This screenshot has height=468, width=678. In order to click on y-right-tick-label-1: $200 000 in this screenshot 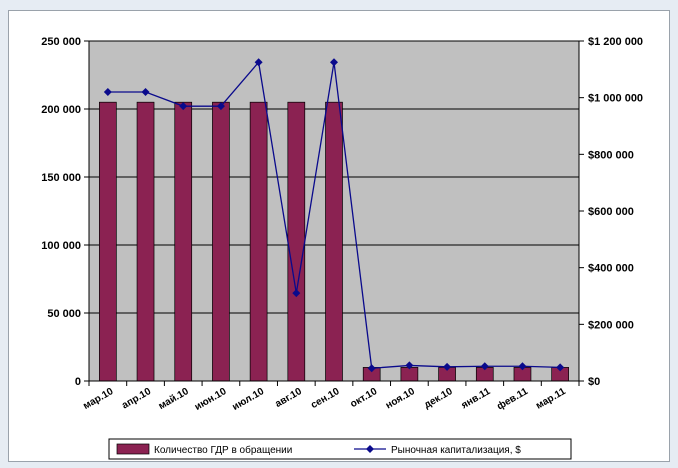, I will do `click(611, 325)`.